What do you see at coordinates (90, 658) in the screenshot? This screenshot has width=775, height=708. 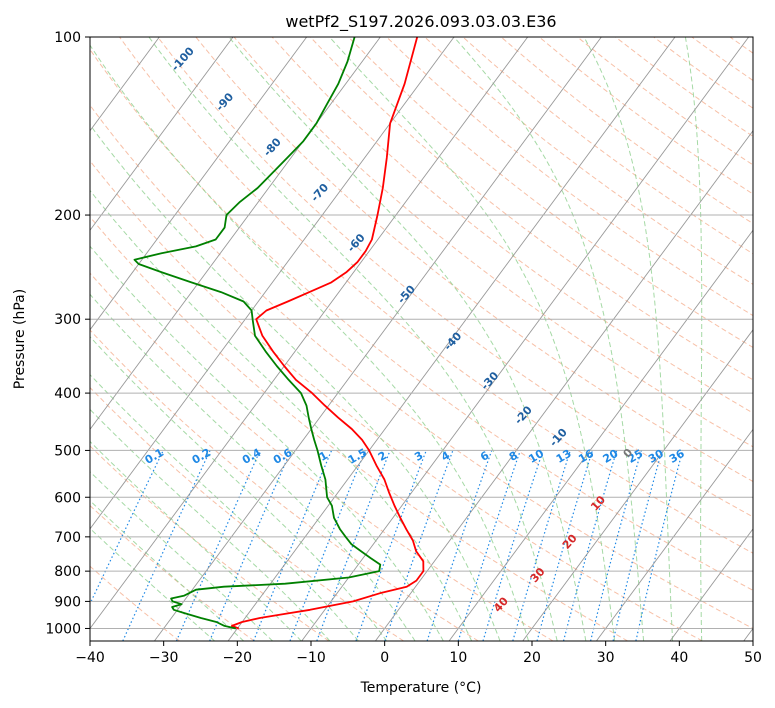 I see `x-tick-label: −40` at bounding box center [90, 658].